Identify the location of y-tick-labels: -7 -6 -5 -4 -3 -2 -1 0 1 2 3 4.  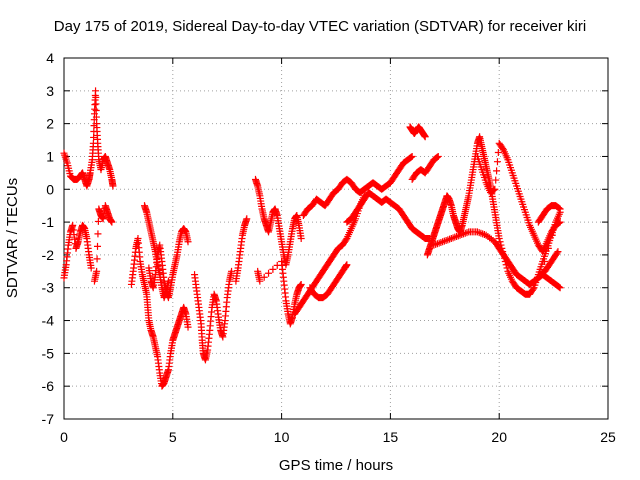
(48, 238).